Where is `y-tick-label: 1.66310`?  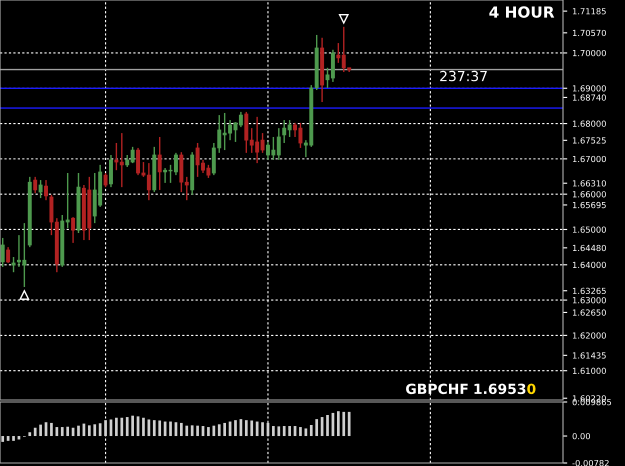
y-tick-label: 1.66310 is located at coordinates (589, 183).